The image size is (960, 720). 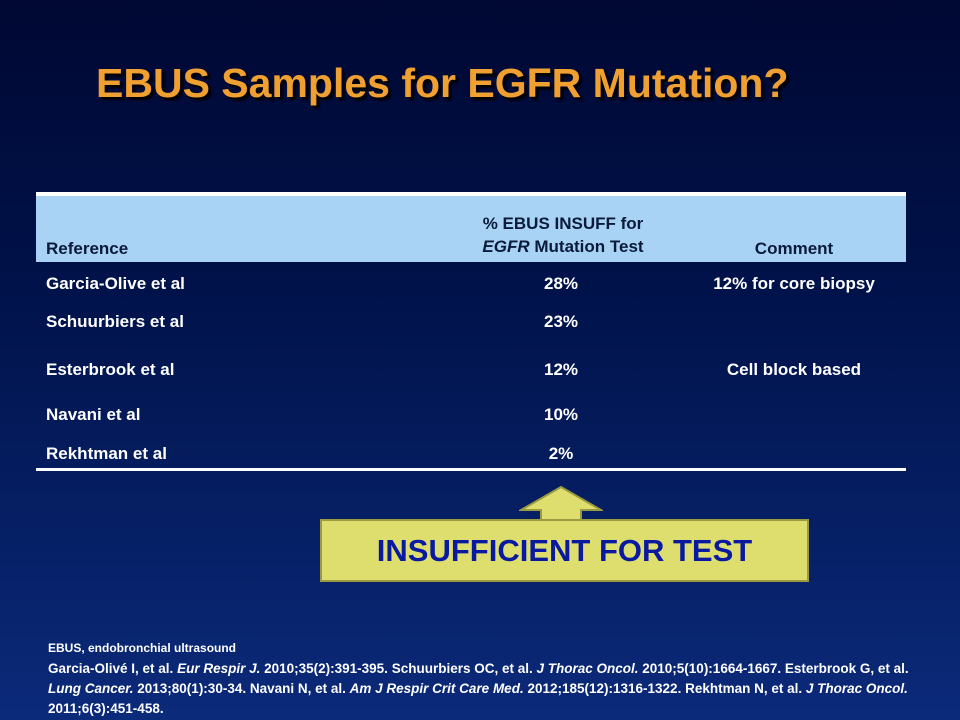 What do you see at coordinates (561, 321) in the screenshot?
I see `cell-percent: 23%` at bounding box center [561, 321].